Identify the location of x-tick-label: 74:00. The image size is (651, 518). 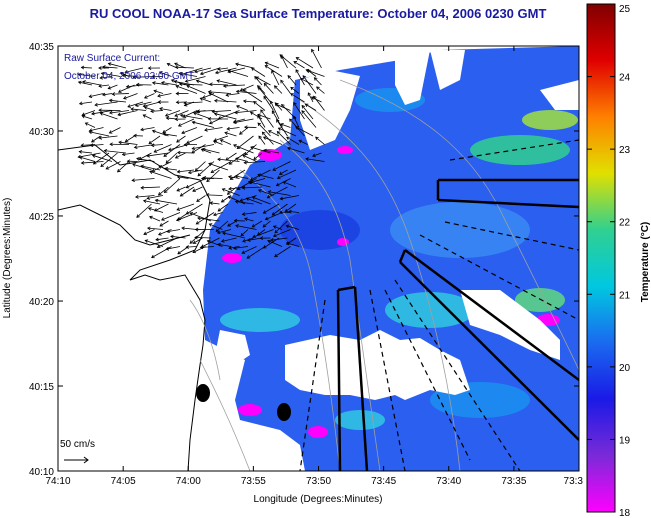
(188, 481).